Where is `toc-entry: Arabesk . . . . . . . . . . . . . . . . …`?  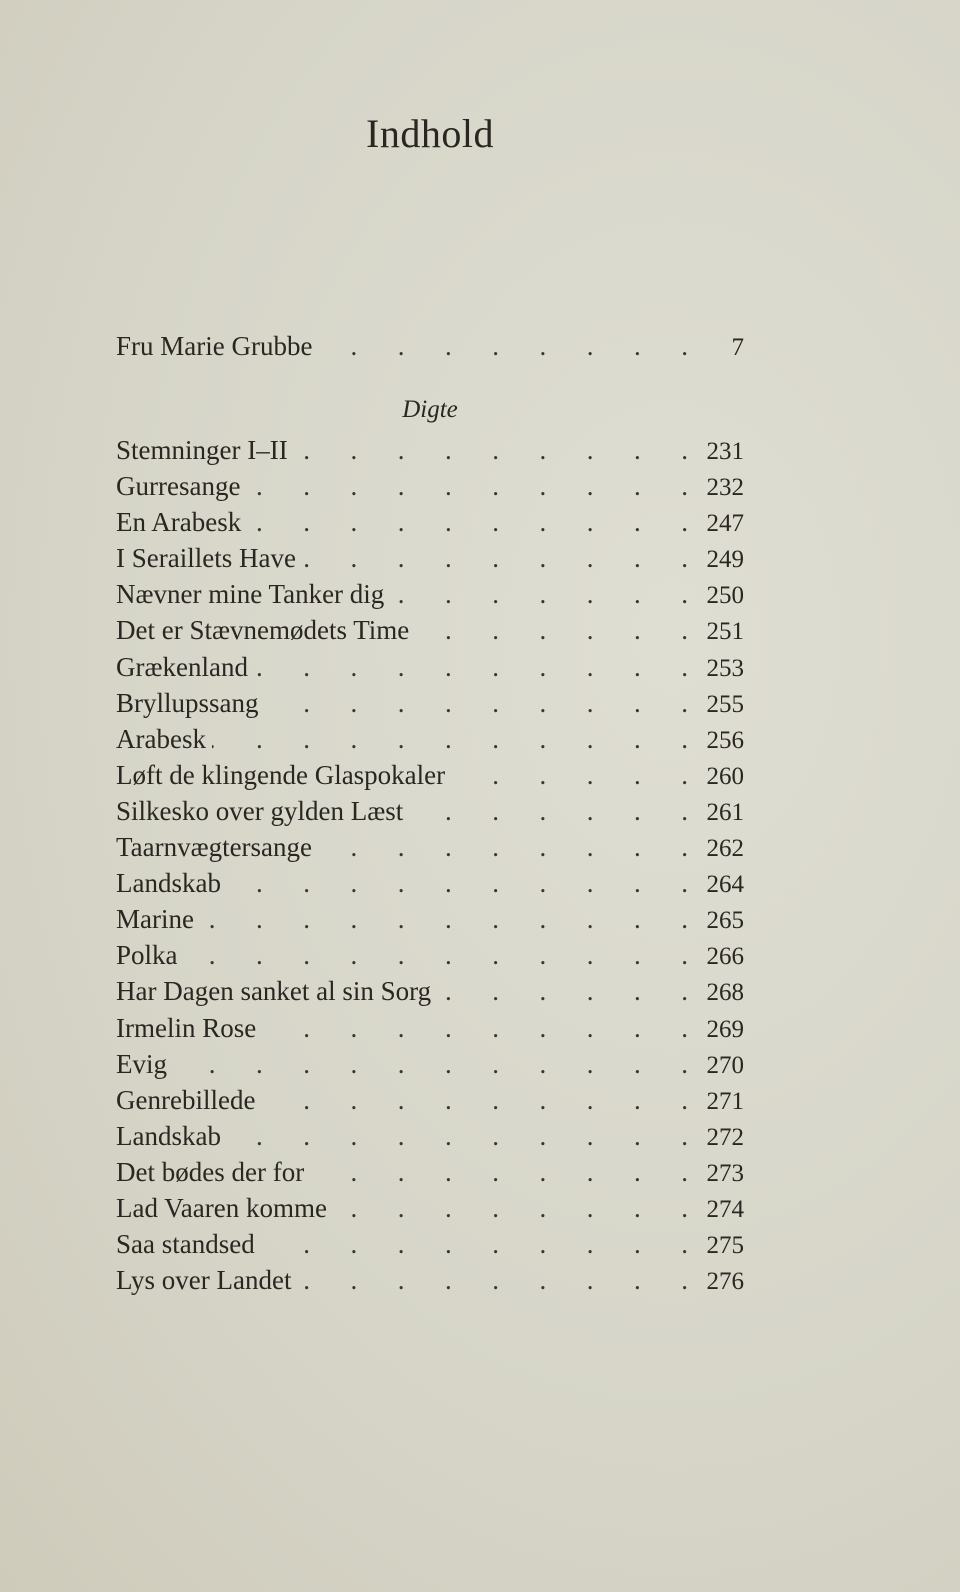
toc-entry: Arabesk . . . . . . . . . . . . . . . . … is located at coordinates (430, 739).